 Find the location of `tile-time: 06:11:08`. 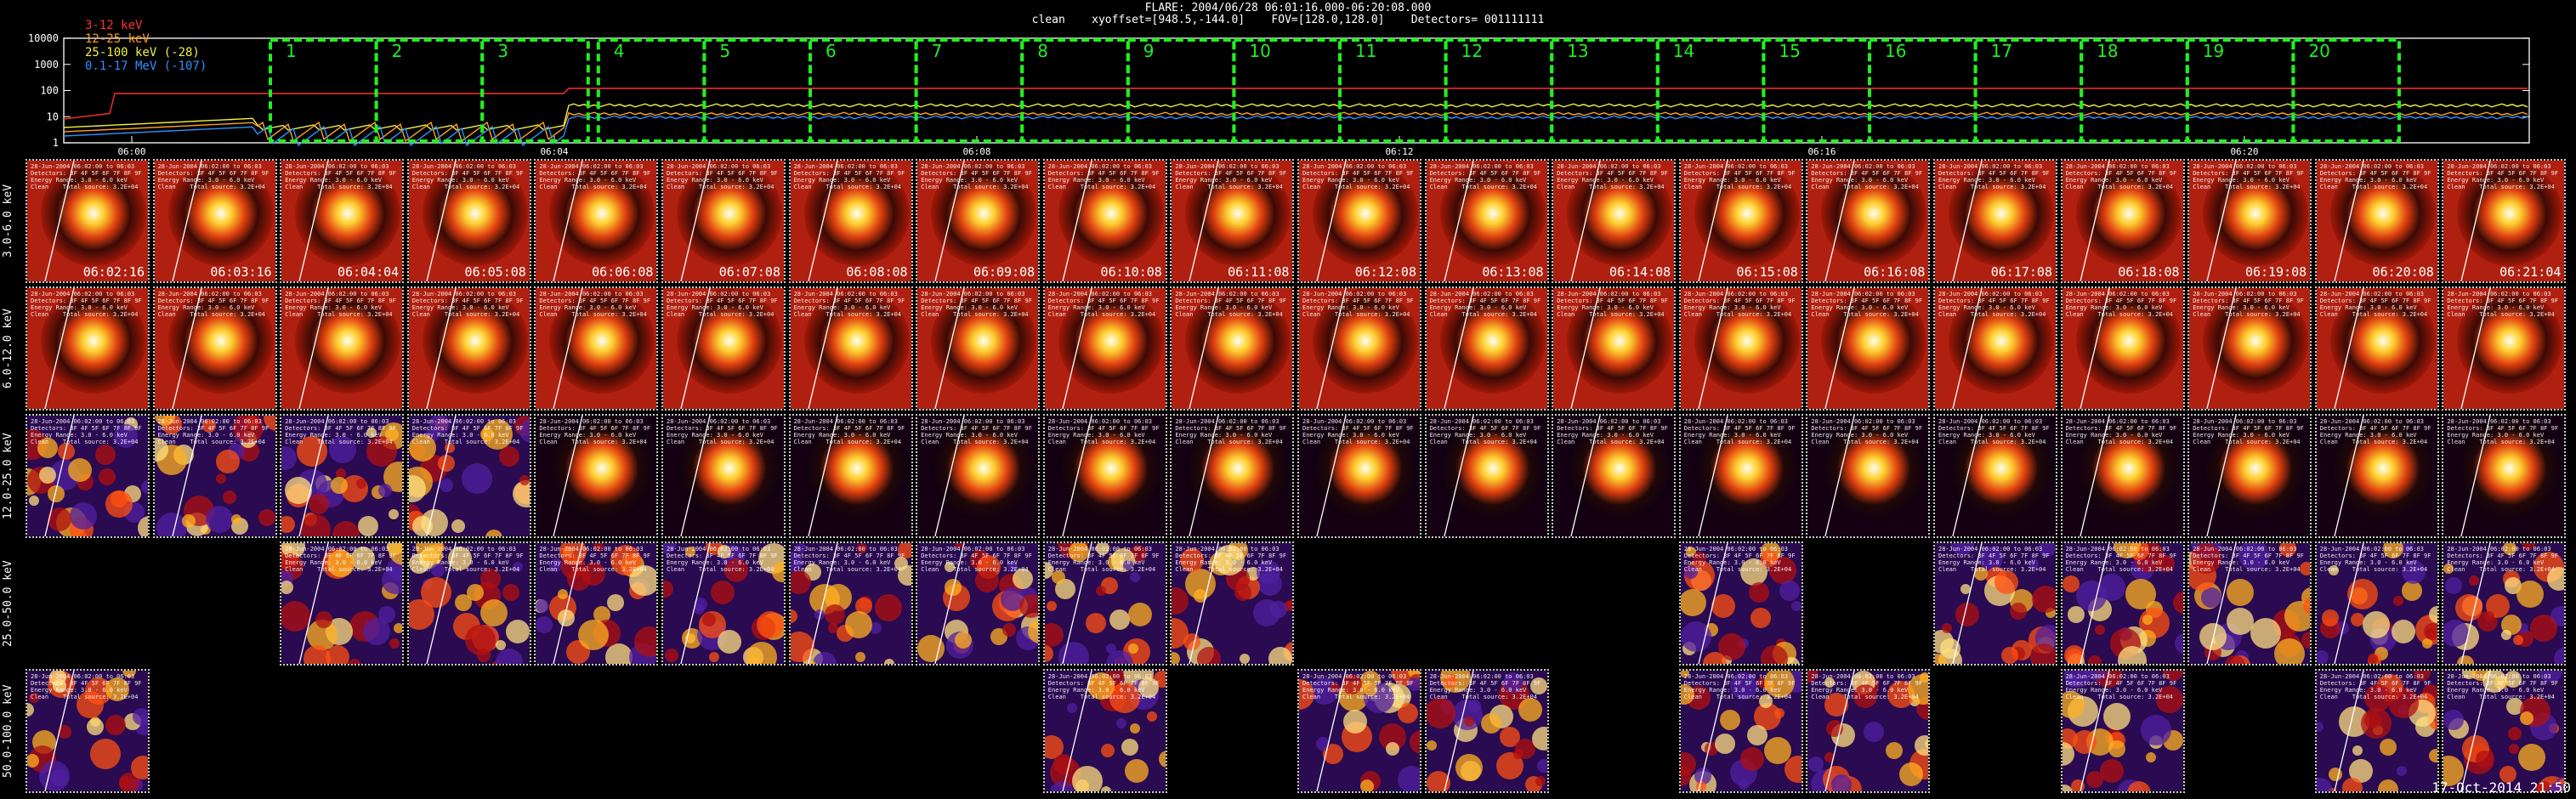

tile-time: 06:11:08 is located at coordinates (1259, 272).